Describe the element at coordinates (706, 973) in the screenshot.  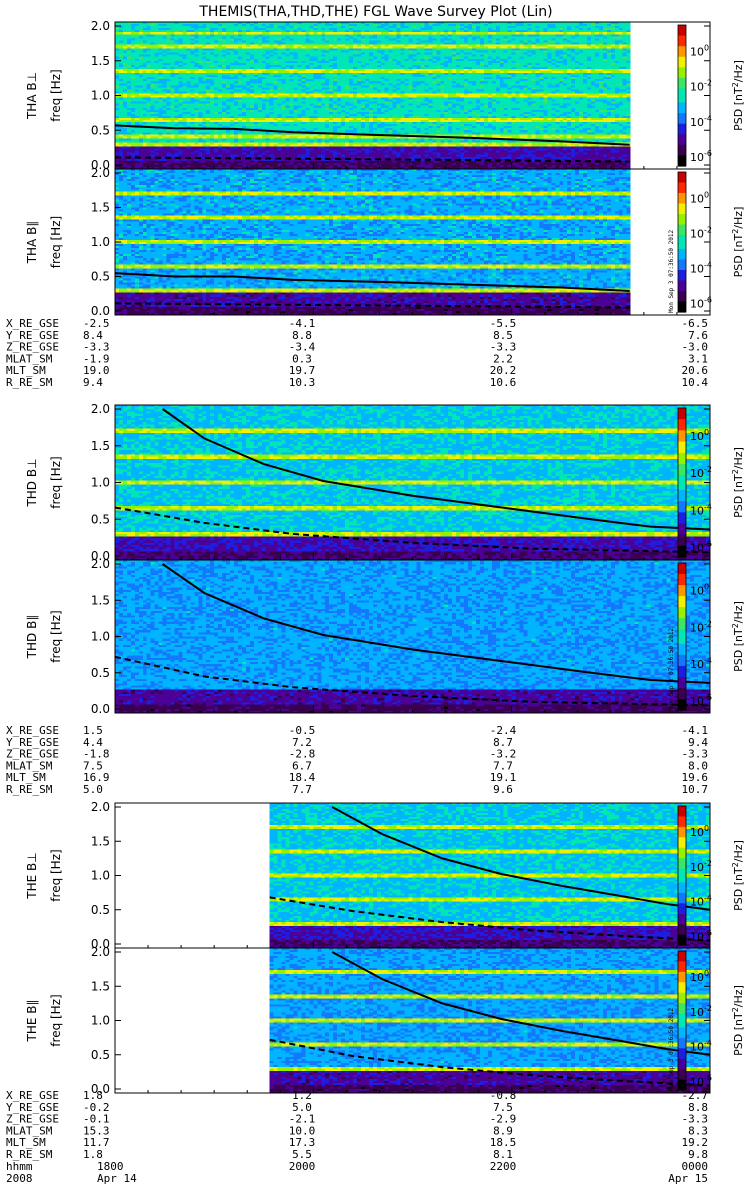
I see `colorbar-tick-exponent: 0` at that location.